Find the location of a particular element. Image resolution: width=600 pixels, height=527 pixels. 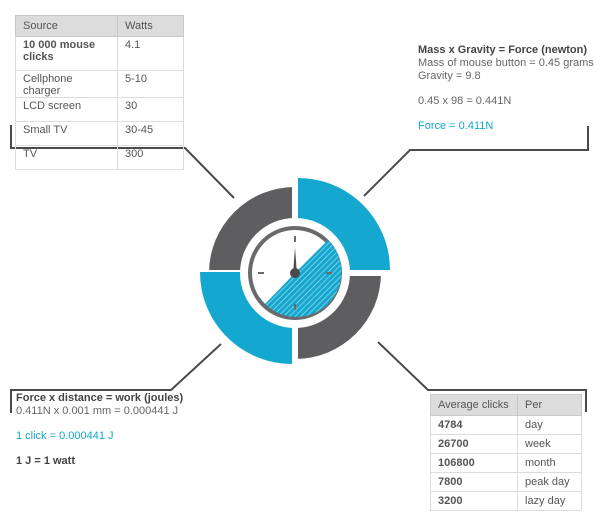

watts-cell: 30 is located at coordinates (150, 109).